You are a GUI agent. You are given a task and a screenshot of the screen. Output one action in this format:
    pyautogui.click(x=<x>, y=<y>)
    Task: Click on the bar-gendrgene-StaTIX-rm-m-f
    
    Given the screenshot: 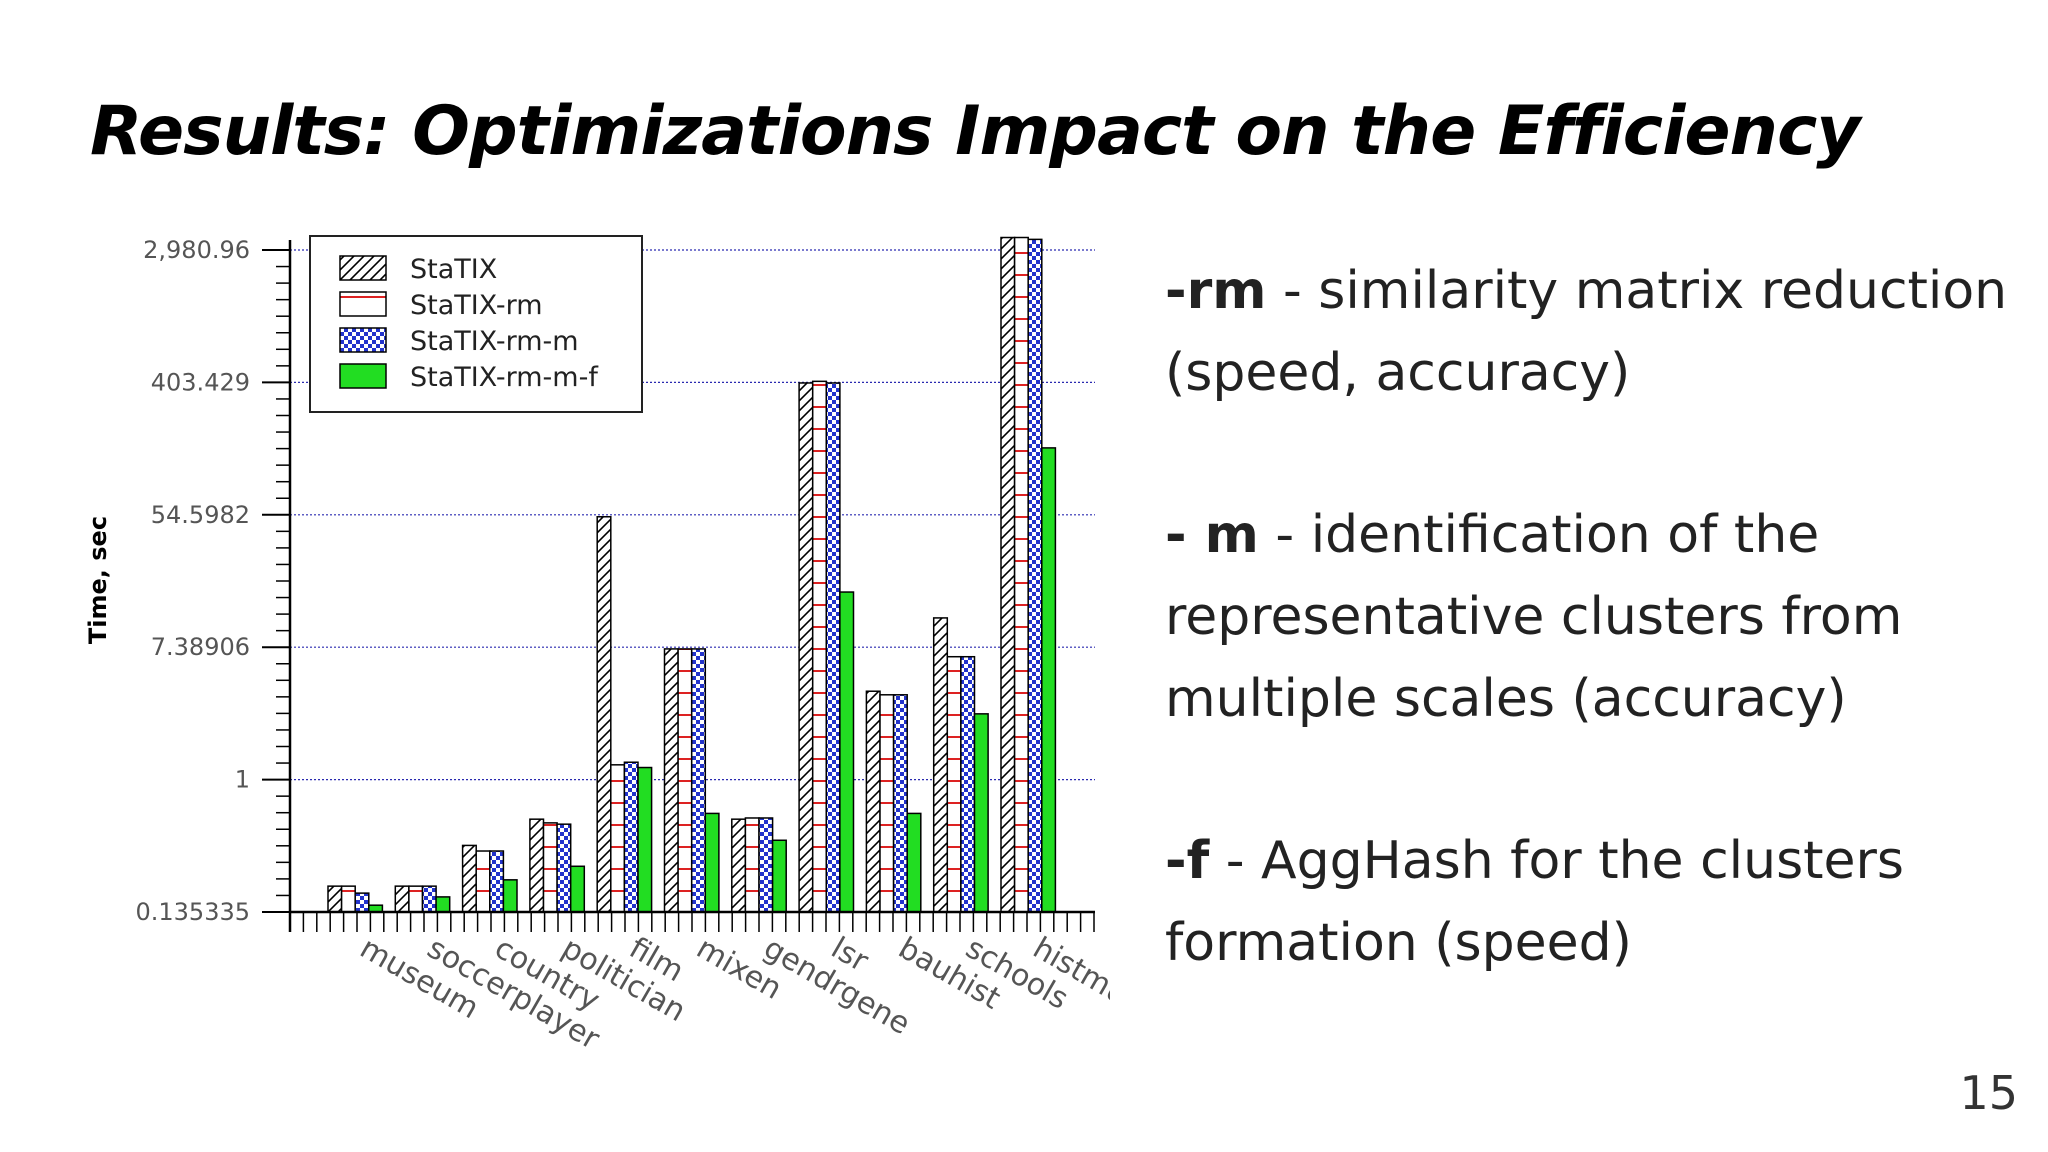 What is the action you would take?
    pyautogui.click(x=779, y=876)
    